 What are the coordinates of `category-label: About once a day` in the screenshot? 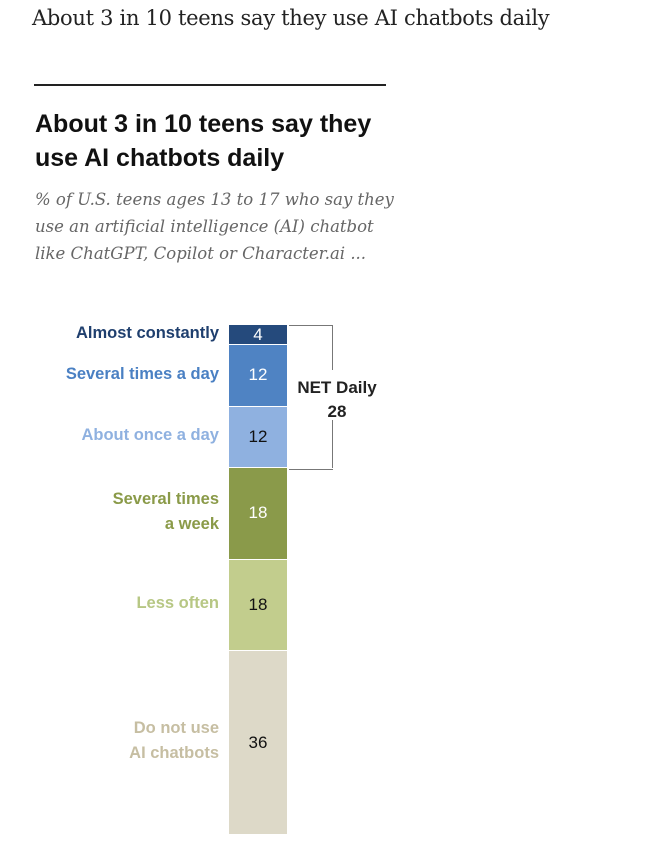 It's located at (150, 434).